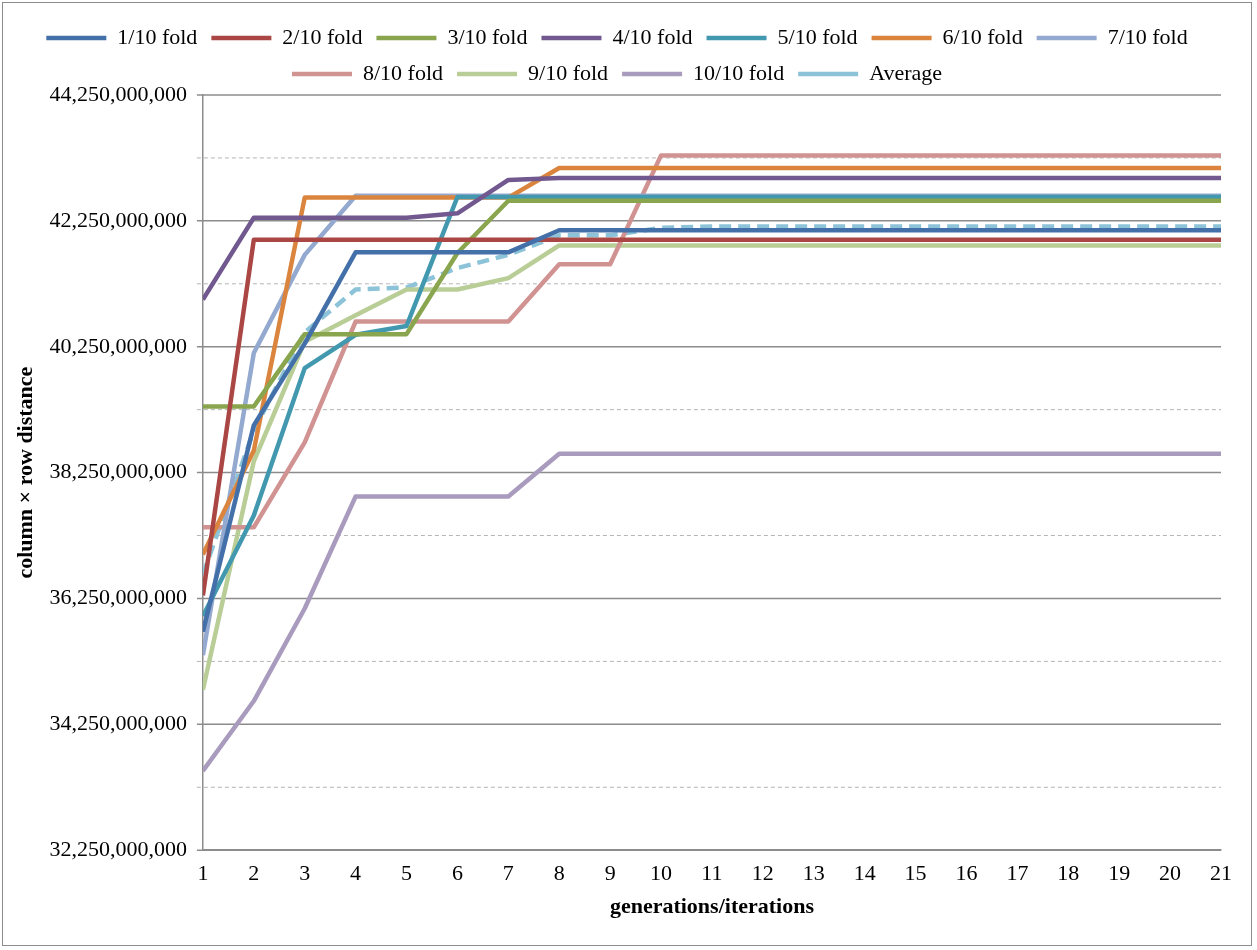 This screenshot has width=1257, height=950. What do you see at coordinates (356, 873) in the screenshot?
I see `x-tick-label: 4` at bounding box center [356, 873].